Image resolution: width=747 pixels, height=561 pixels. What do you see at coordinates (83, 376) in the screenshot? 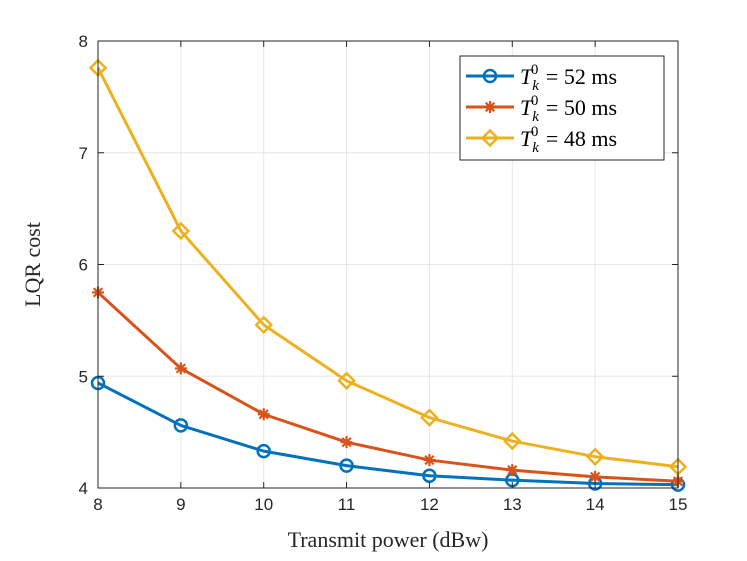
I see `y-tick-label: 5` at bounding box center [83, 376].